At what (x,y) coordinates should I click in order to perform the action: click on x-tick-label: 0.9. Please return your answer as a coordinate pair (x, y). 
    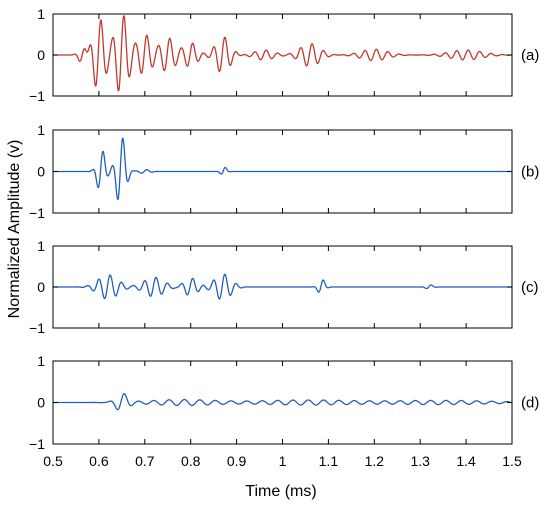
    Looking at the image, I should click on (237, 461).